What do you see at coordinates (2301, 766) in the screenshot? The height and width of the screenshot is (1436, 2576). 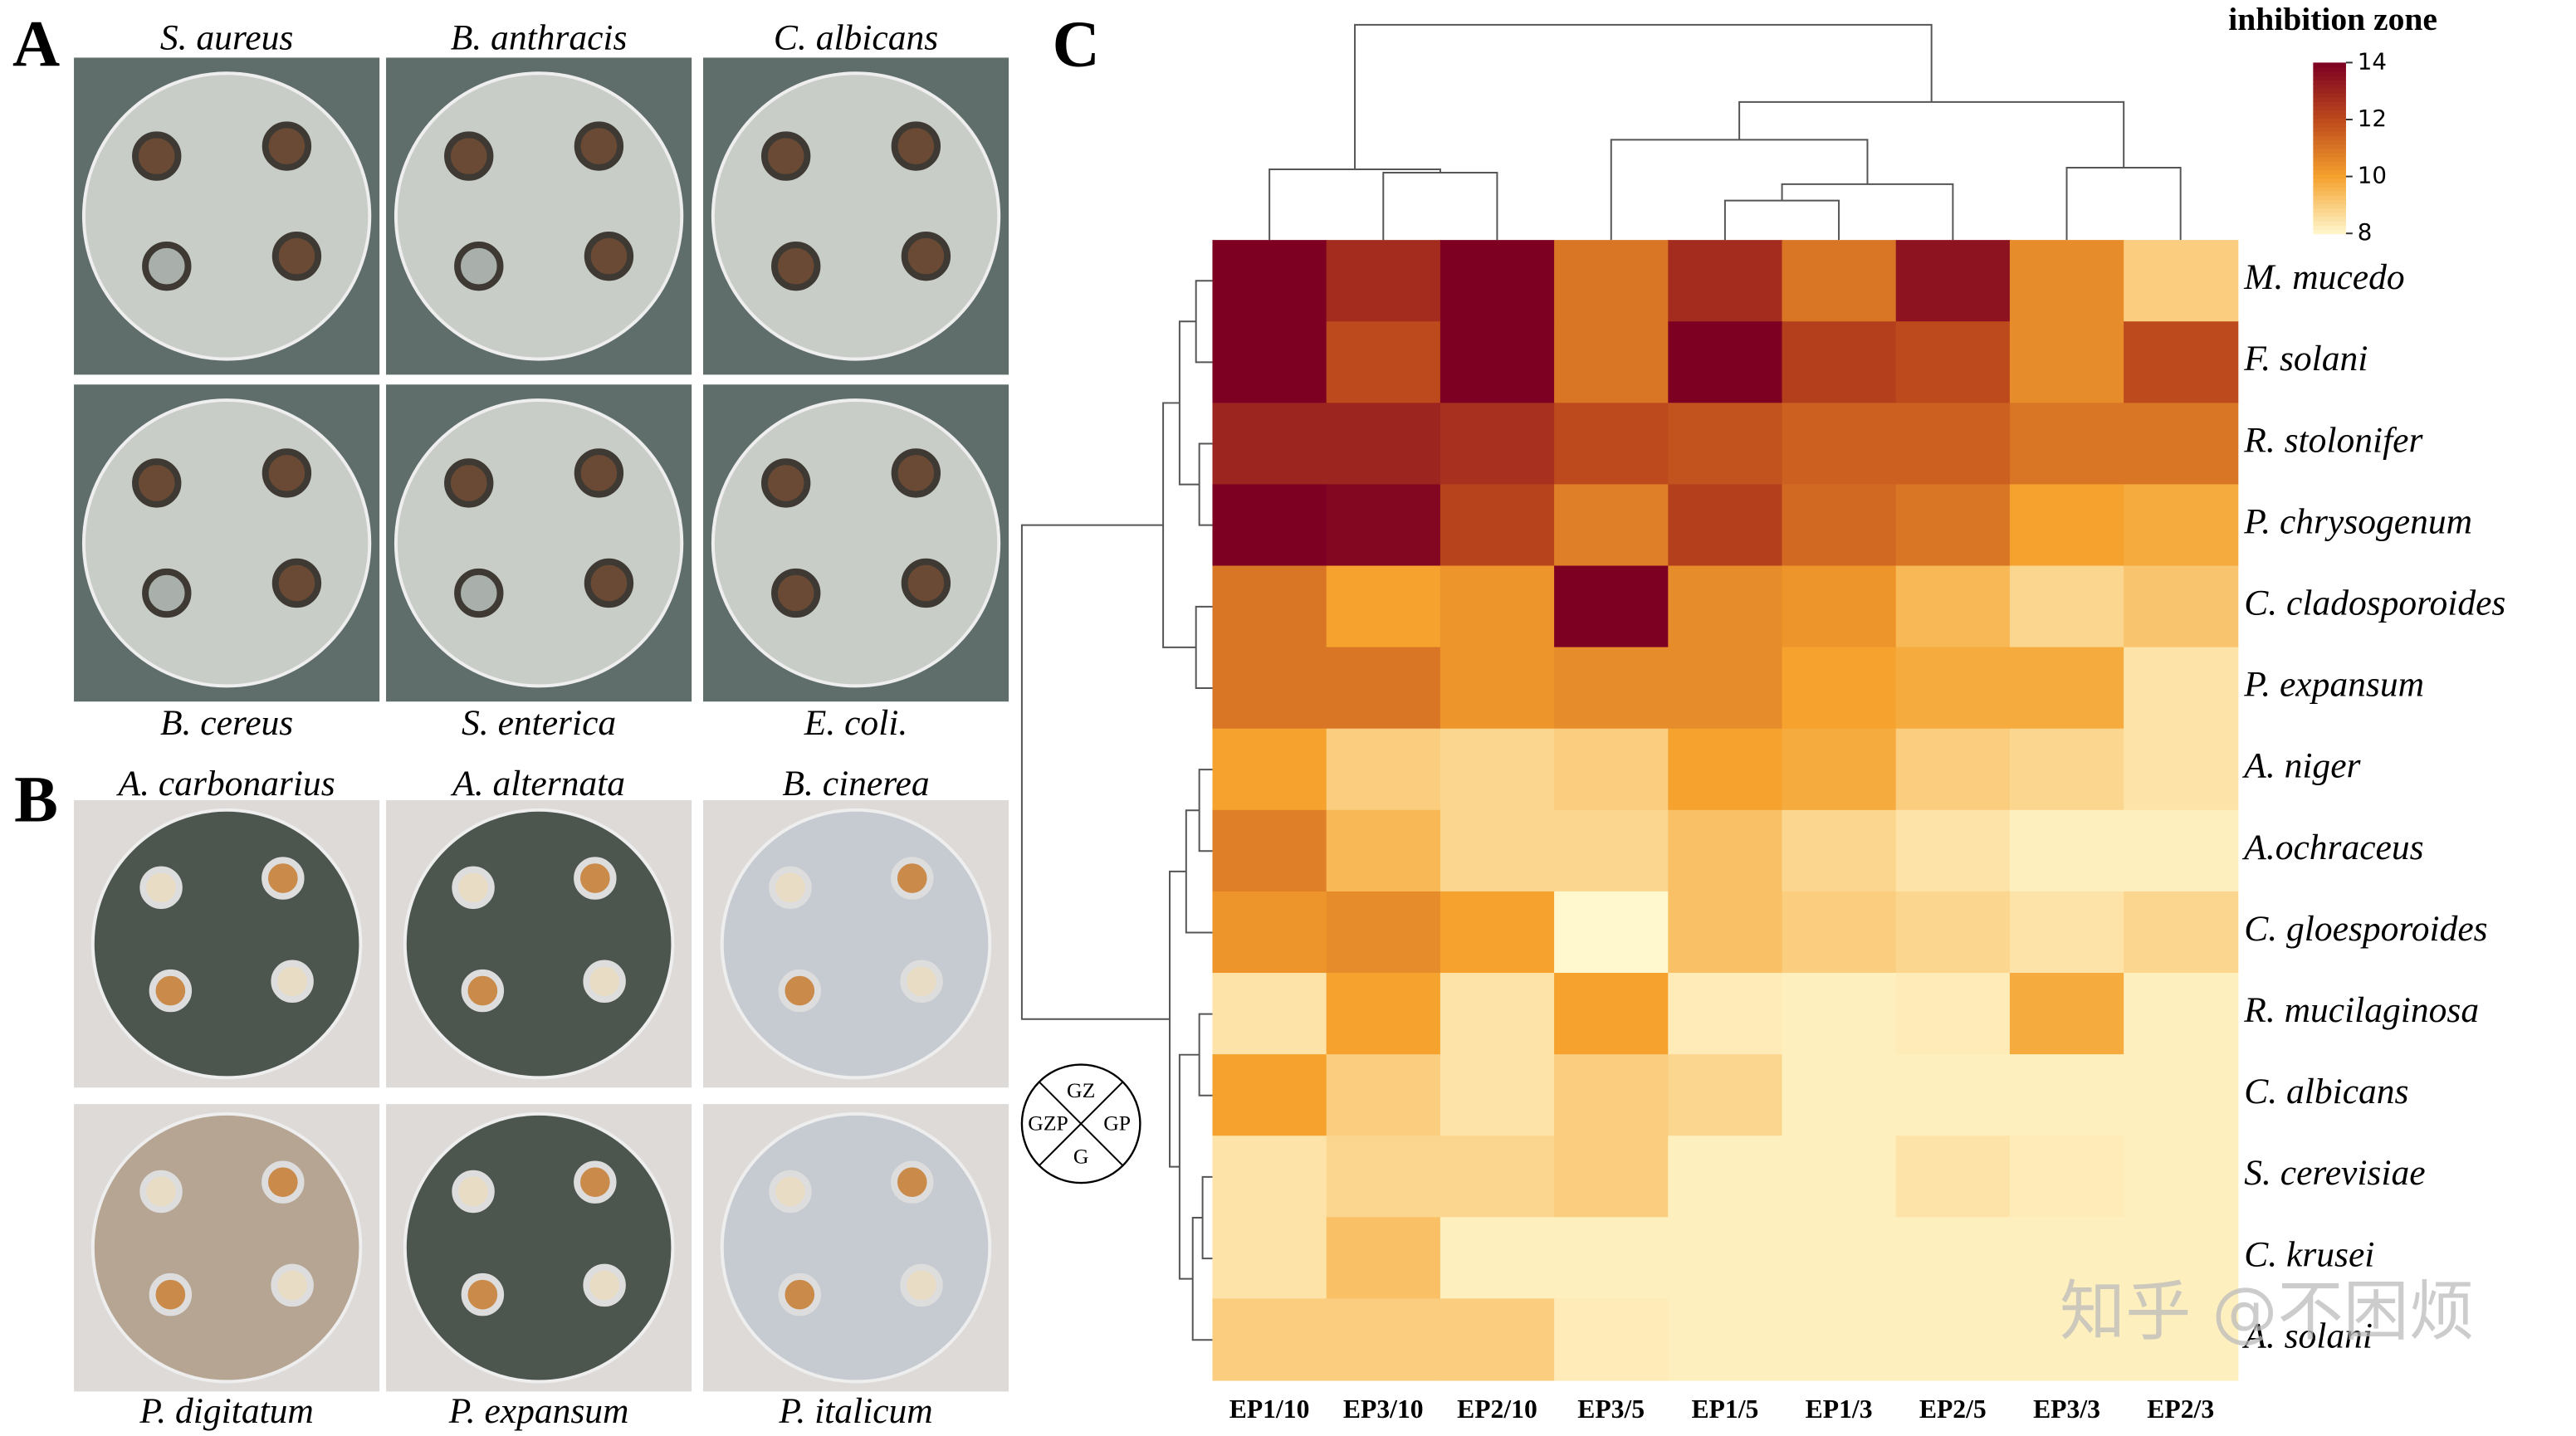 I see `row-label: A. niger` at bounding box center [2301, 766].